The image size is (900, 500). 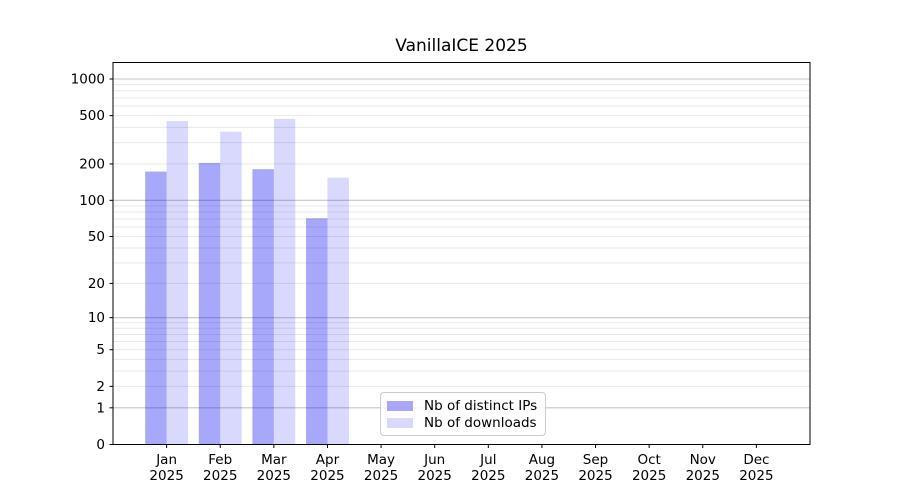 I want to click on x-tick-label-month: Apr, so click(x=328, y=460).